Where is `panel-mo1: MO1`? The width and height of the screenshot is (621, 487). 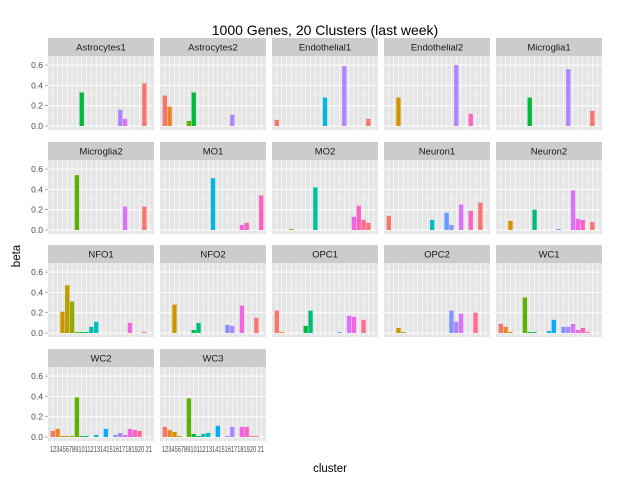 panel-mo1: MO1 is located at coordinates (213, 188).